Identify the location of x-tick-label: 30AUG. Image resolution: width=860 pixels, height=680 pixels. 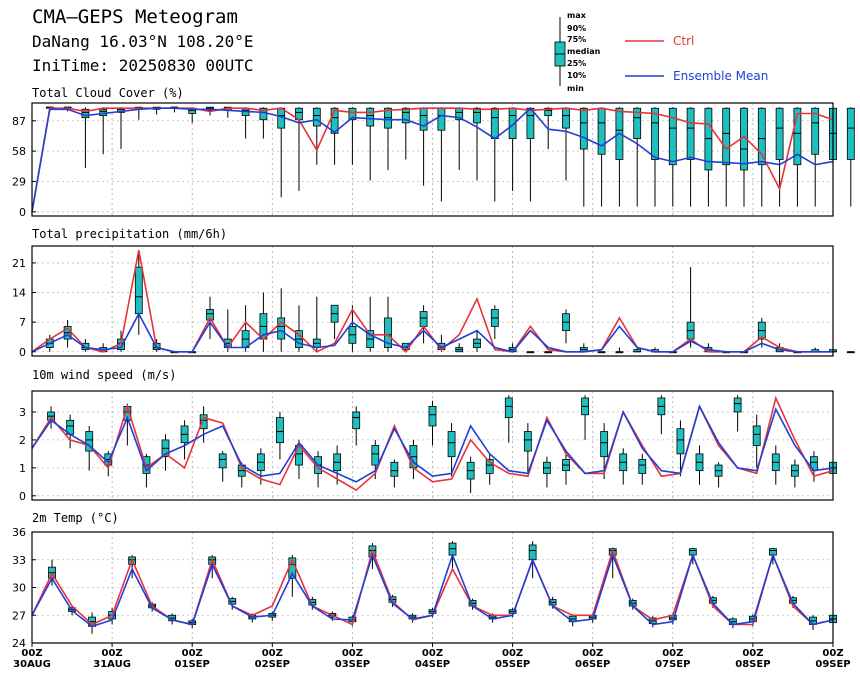
(32, 664).